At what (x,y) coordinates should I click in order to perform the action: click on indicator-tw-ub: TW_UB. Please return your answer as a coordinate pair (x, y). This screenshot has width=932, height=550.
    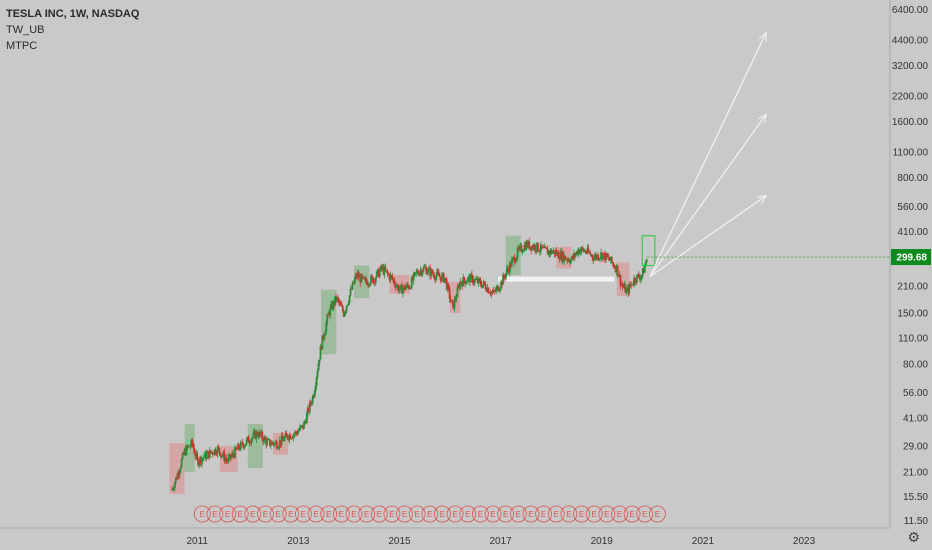
    Looking at the image, I should click on (25, 30).